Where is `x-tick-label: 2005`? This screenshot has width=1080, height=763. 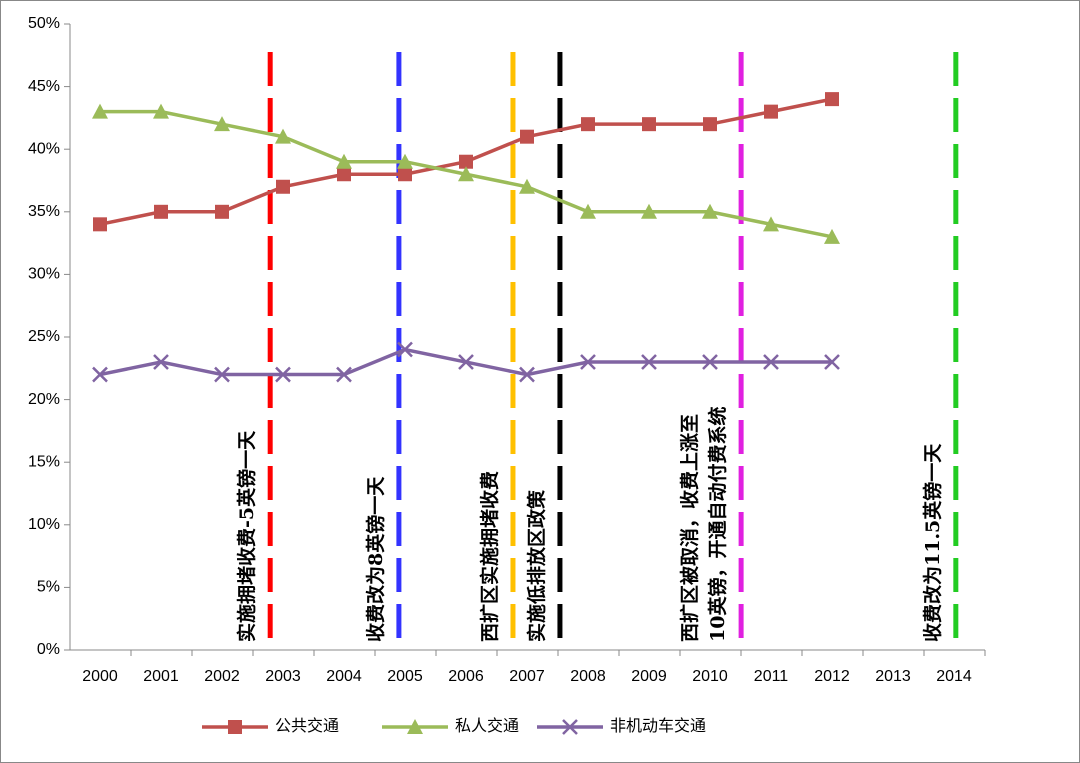
x-tick-label: 2005 is located at coordinates (405, 676).